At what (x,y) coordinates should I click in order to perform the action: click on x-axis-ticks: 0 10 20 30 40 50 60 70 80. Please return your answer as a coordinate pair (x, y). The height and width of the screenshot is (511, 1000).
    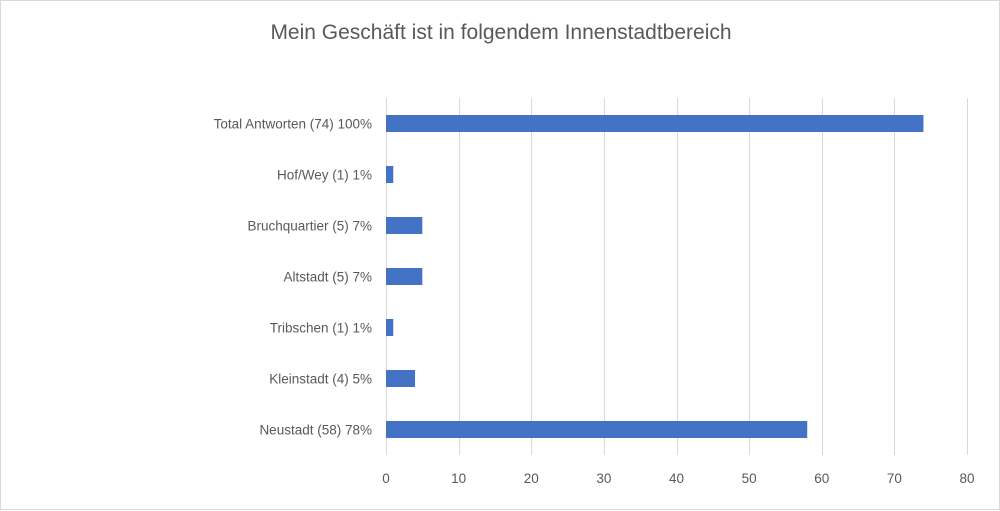
    Looking at the image, I should click on (678, 478).